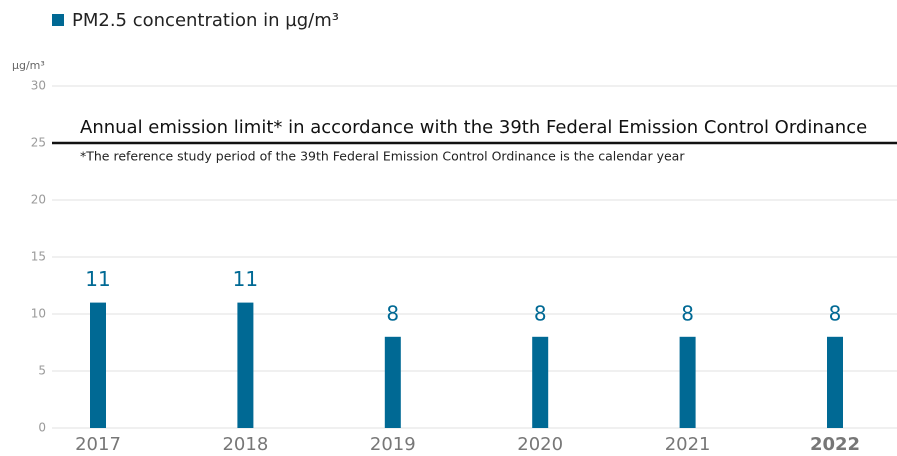 The image size is (897, 456). Describe the element at coordinates (38, 314) in the screenshot. I see `y-tick-label: 10` at that location.